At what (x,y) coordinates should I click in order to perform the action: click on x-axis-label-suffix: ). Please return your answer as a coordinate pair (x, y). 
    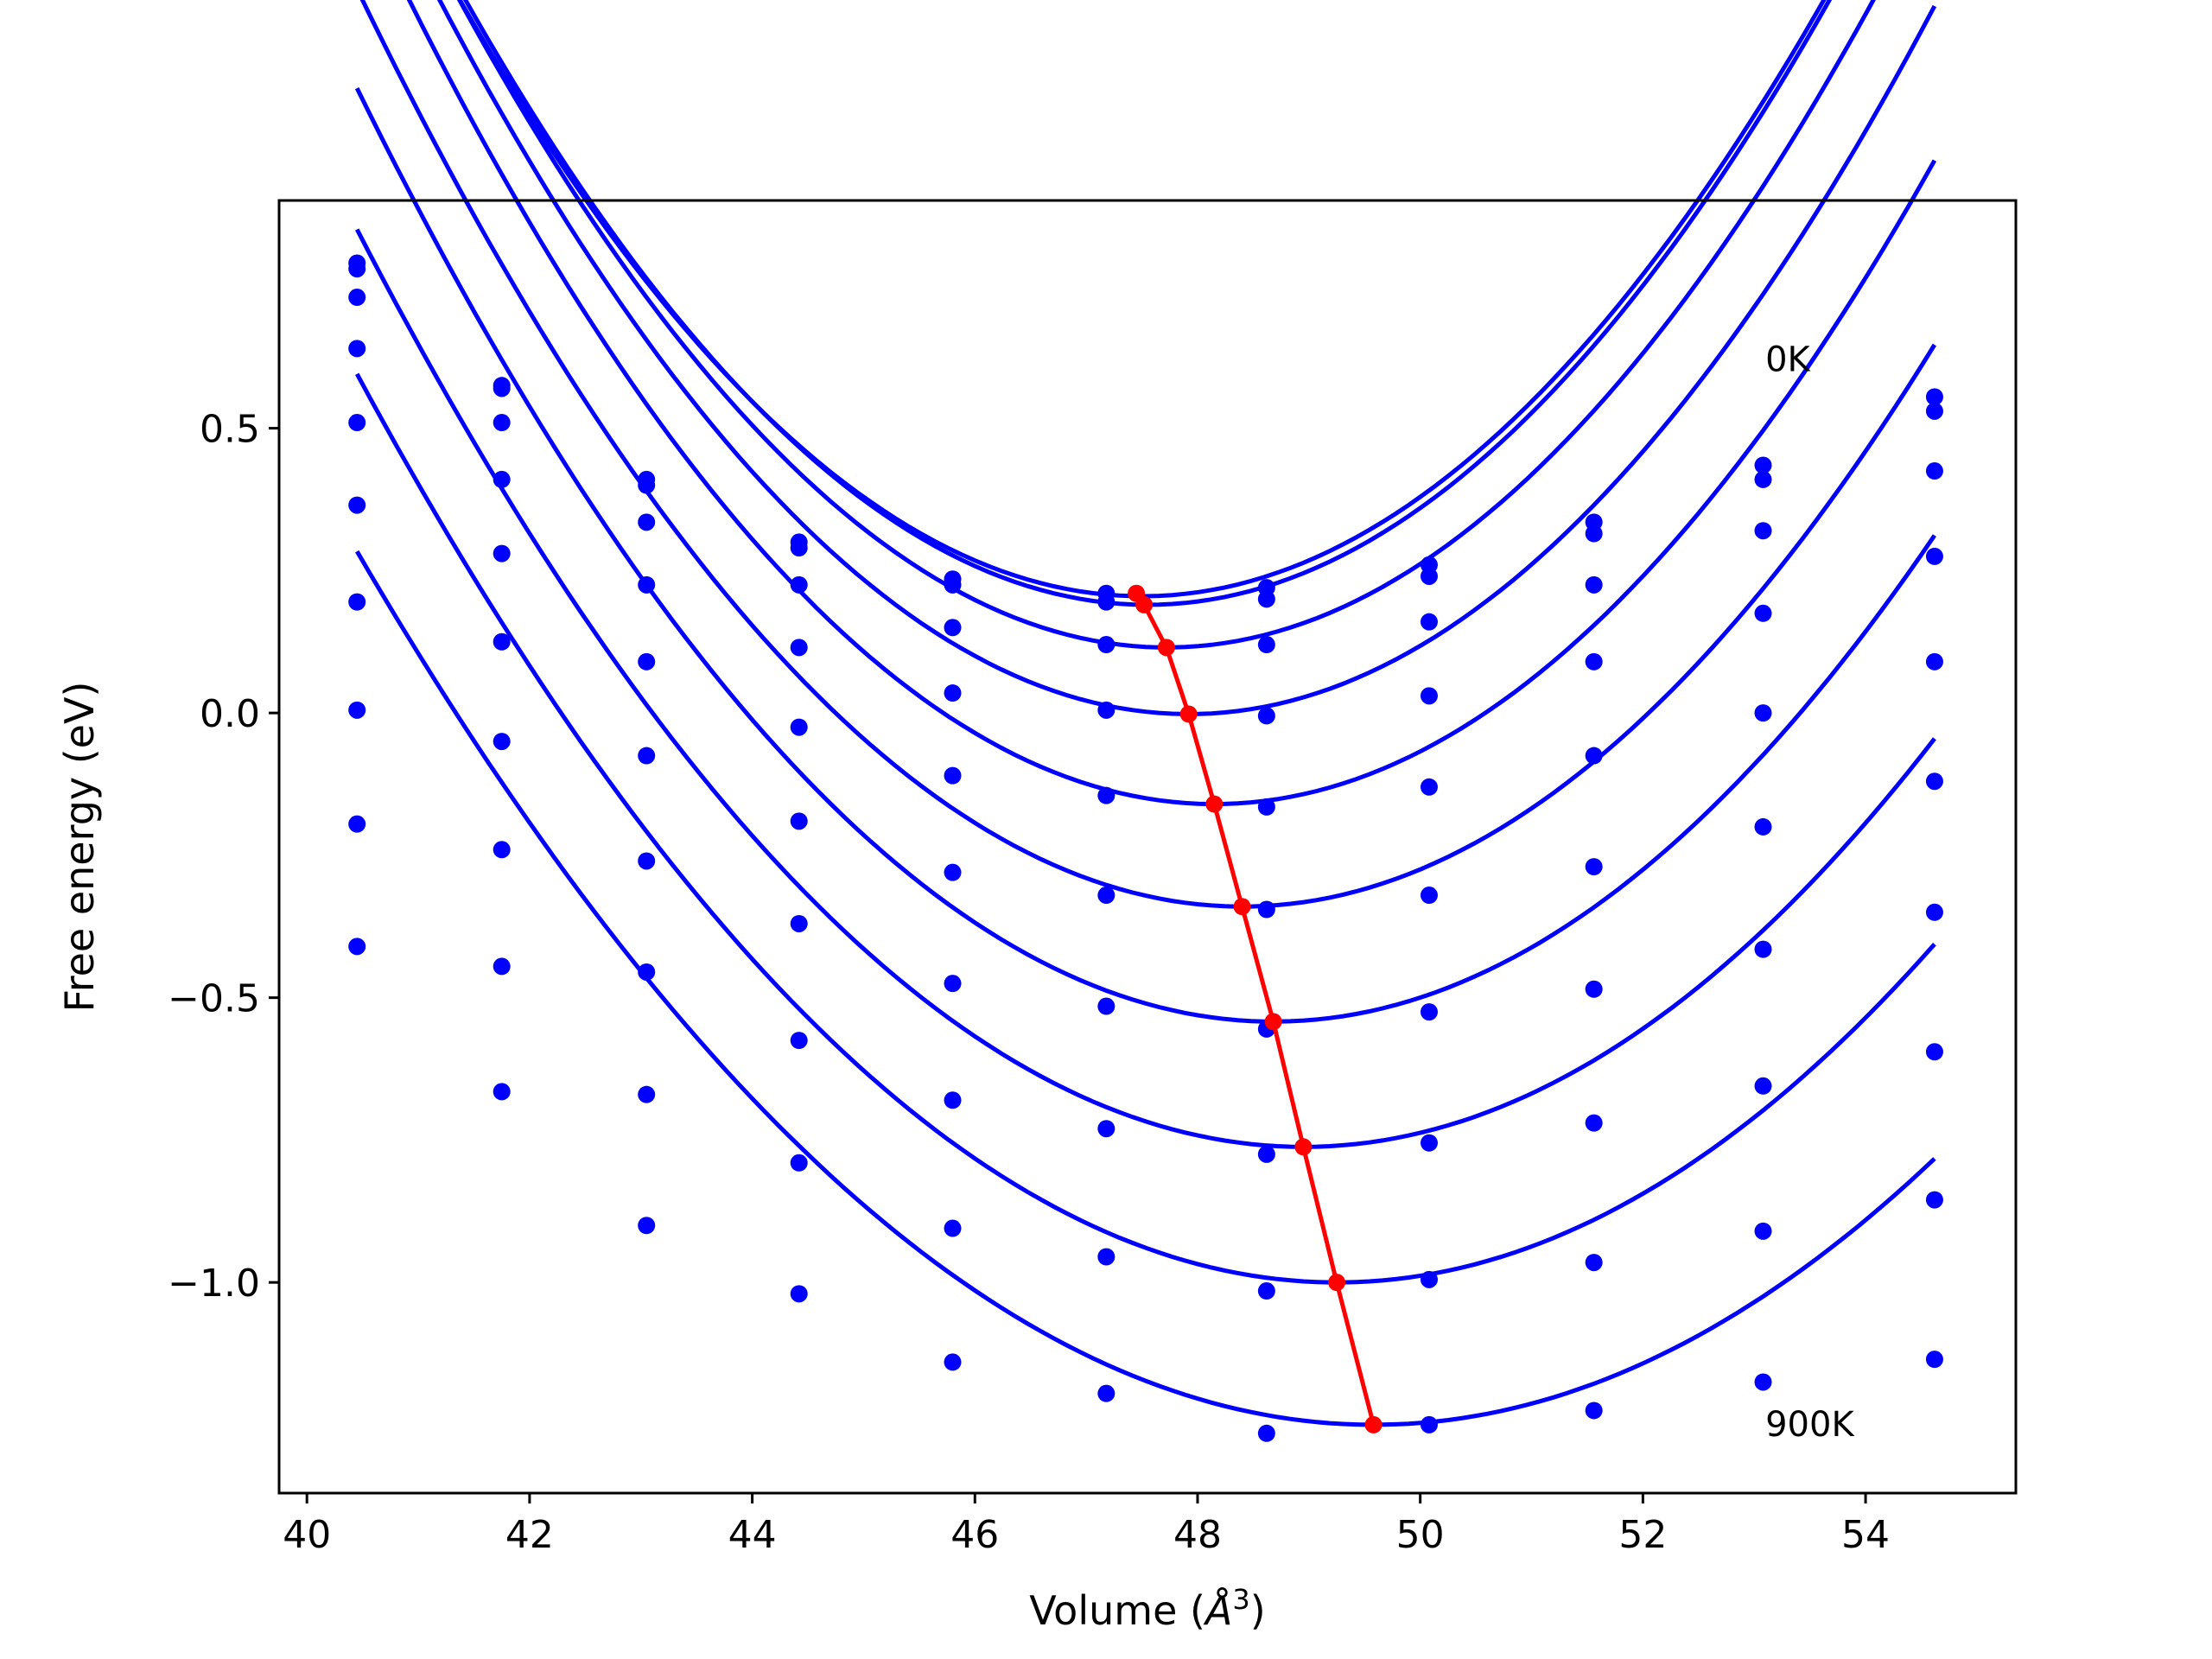
    Looking at the image, I should click on (1258, 1610).